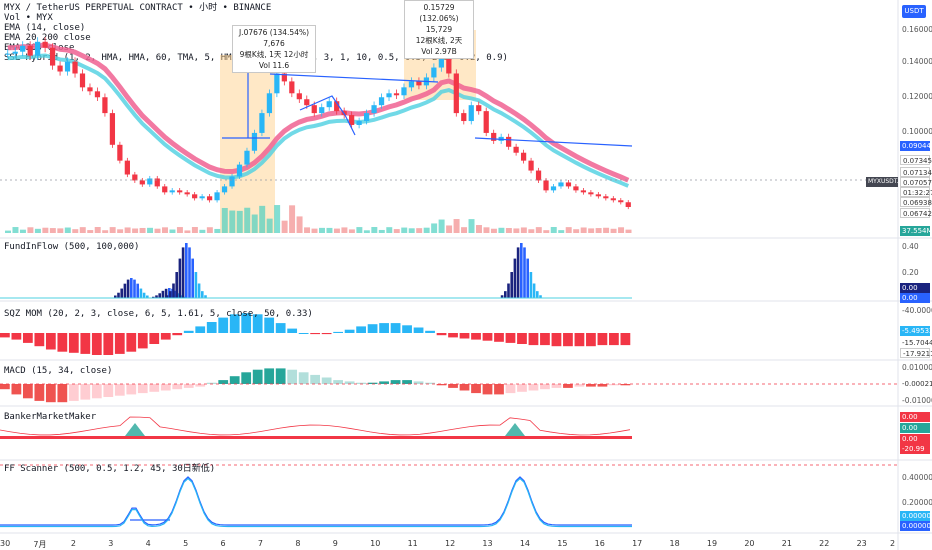 The height and width of the screenshot is (550, 932). Describe the element at coordinates (47, 38) in the screenshot. I see `legend-ema20: EMA 20 200 close` at that location.